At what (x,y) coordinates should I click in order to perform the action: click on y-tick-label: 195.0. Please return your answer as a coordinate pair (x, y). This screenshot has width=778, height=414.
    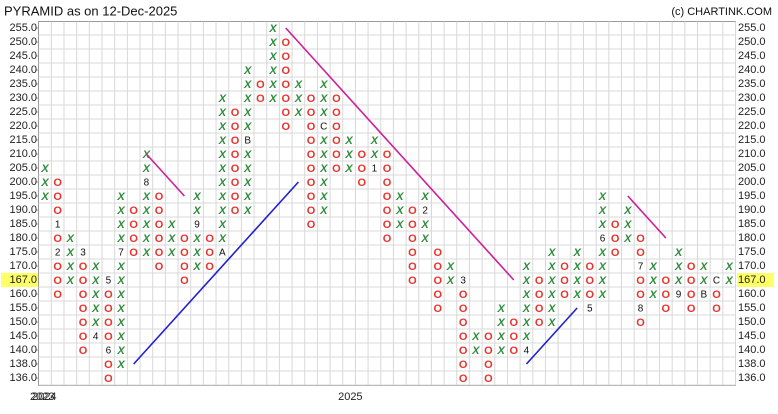
    Looking at the image, I should click on (23, 196).